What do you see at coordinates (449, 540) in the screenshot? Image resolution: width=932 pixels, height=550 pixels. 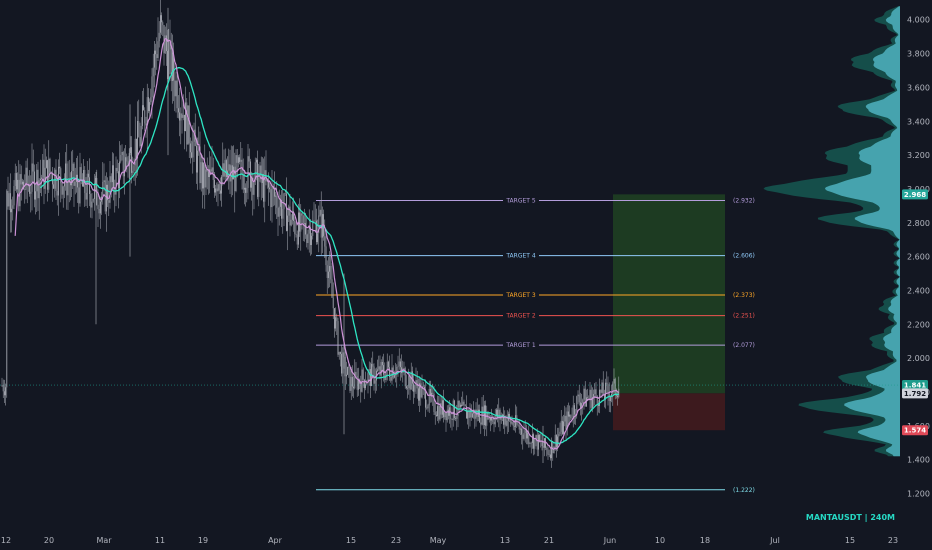 I see `x-axis: 12 20 Mar 11 19 Apr 15 23 May 13 21 Jun 10 18 Jul 15 23` at bounding box center [449, 540].